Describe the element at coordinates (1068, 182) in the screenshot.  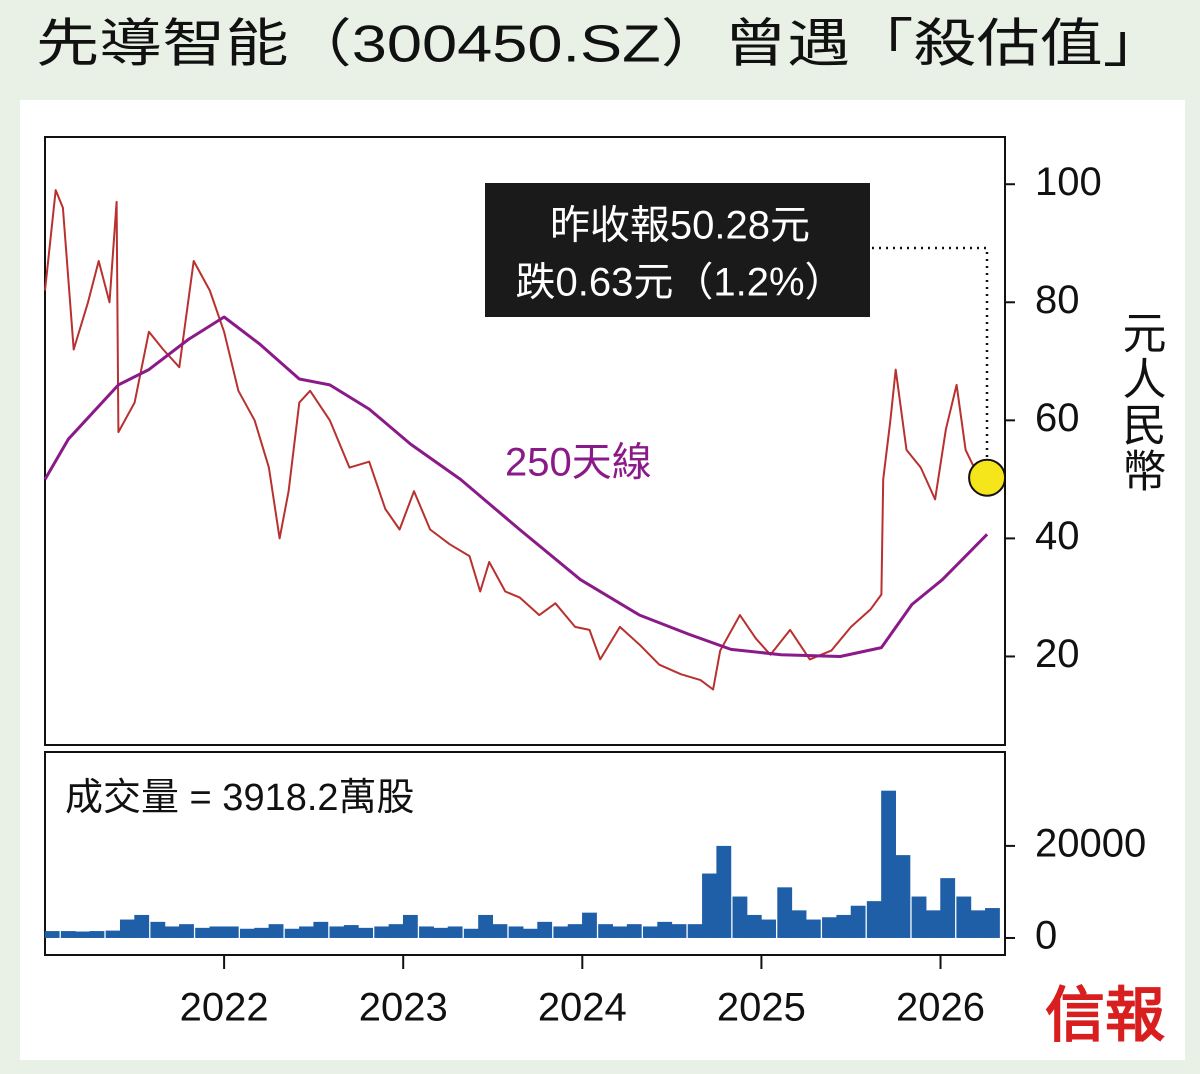
I see `y-tick-label: 100` at that location.